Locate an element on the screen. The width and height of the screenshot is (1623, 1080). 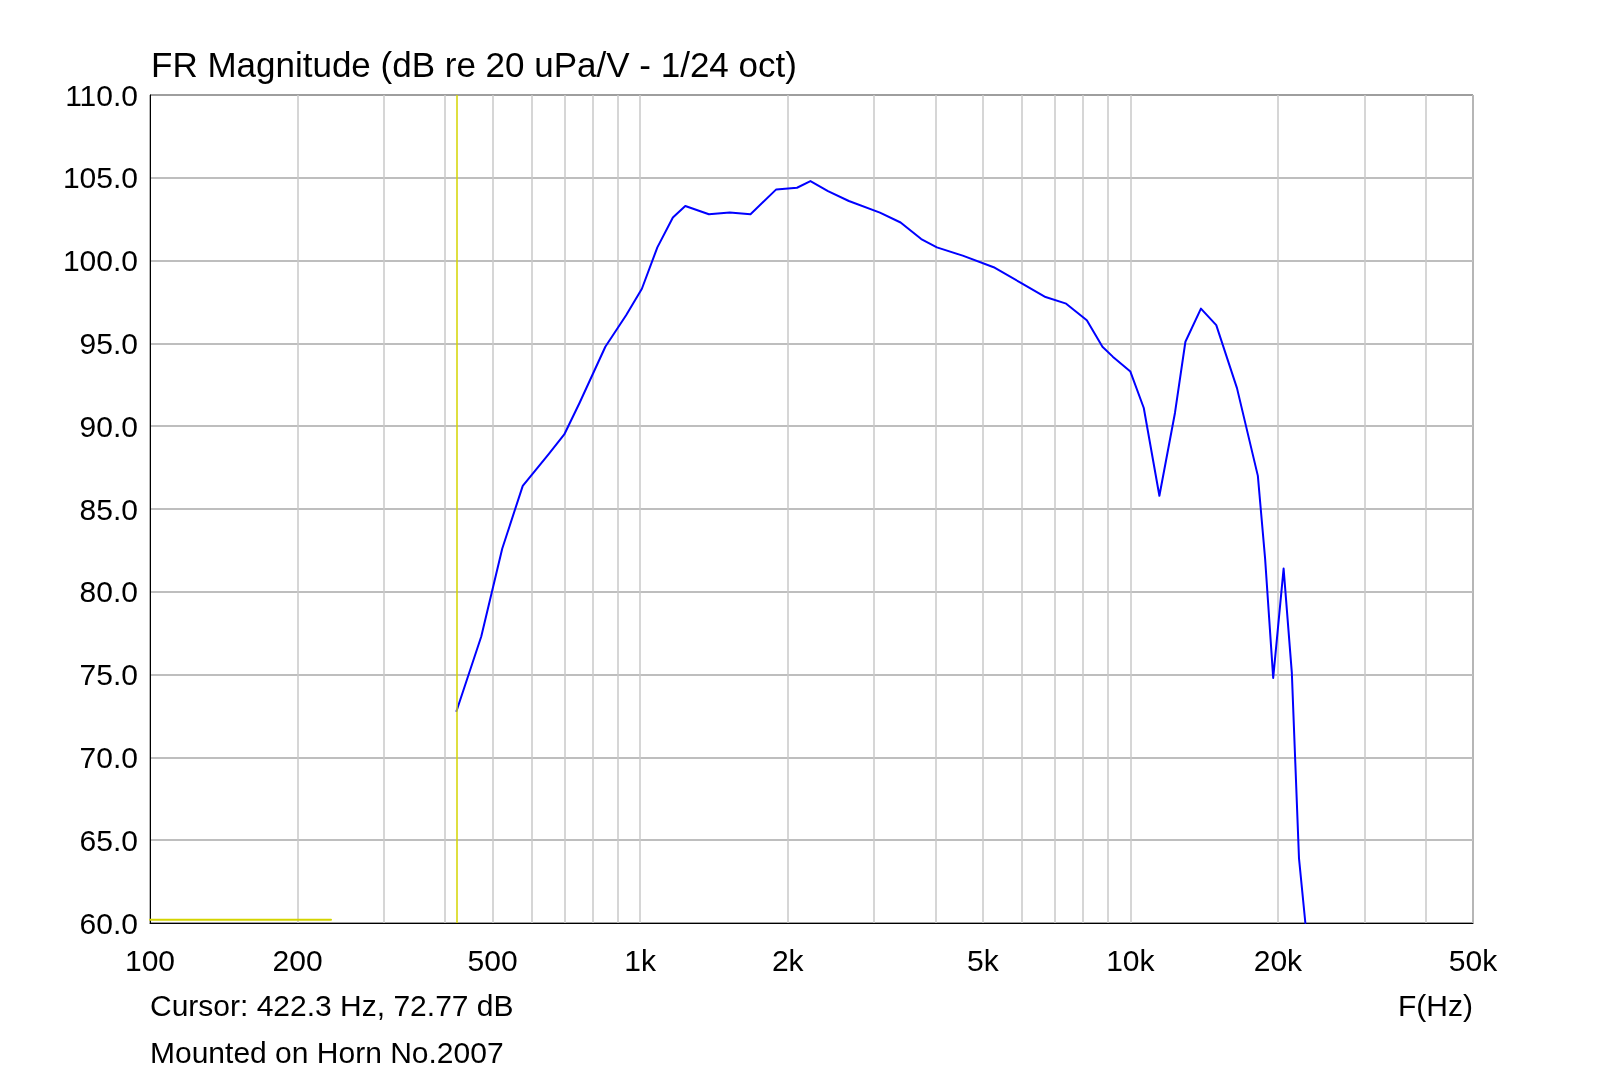
x-tick-label: 200 is located at coordinates (297, 960).